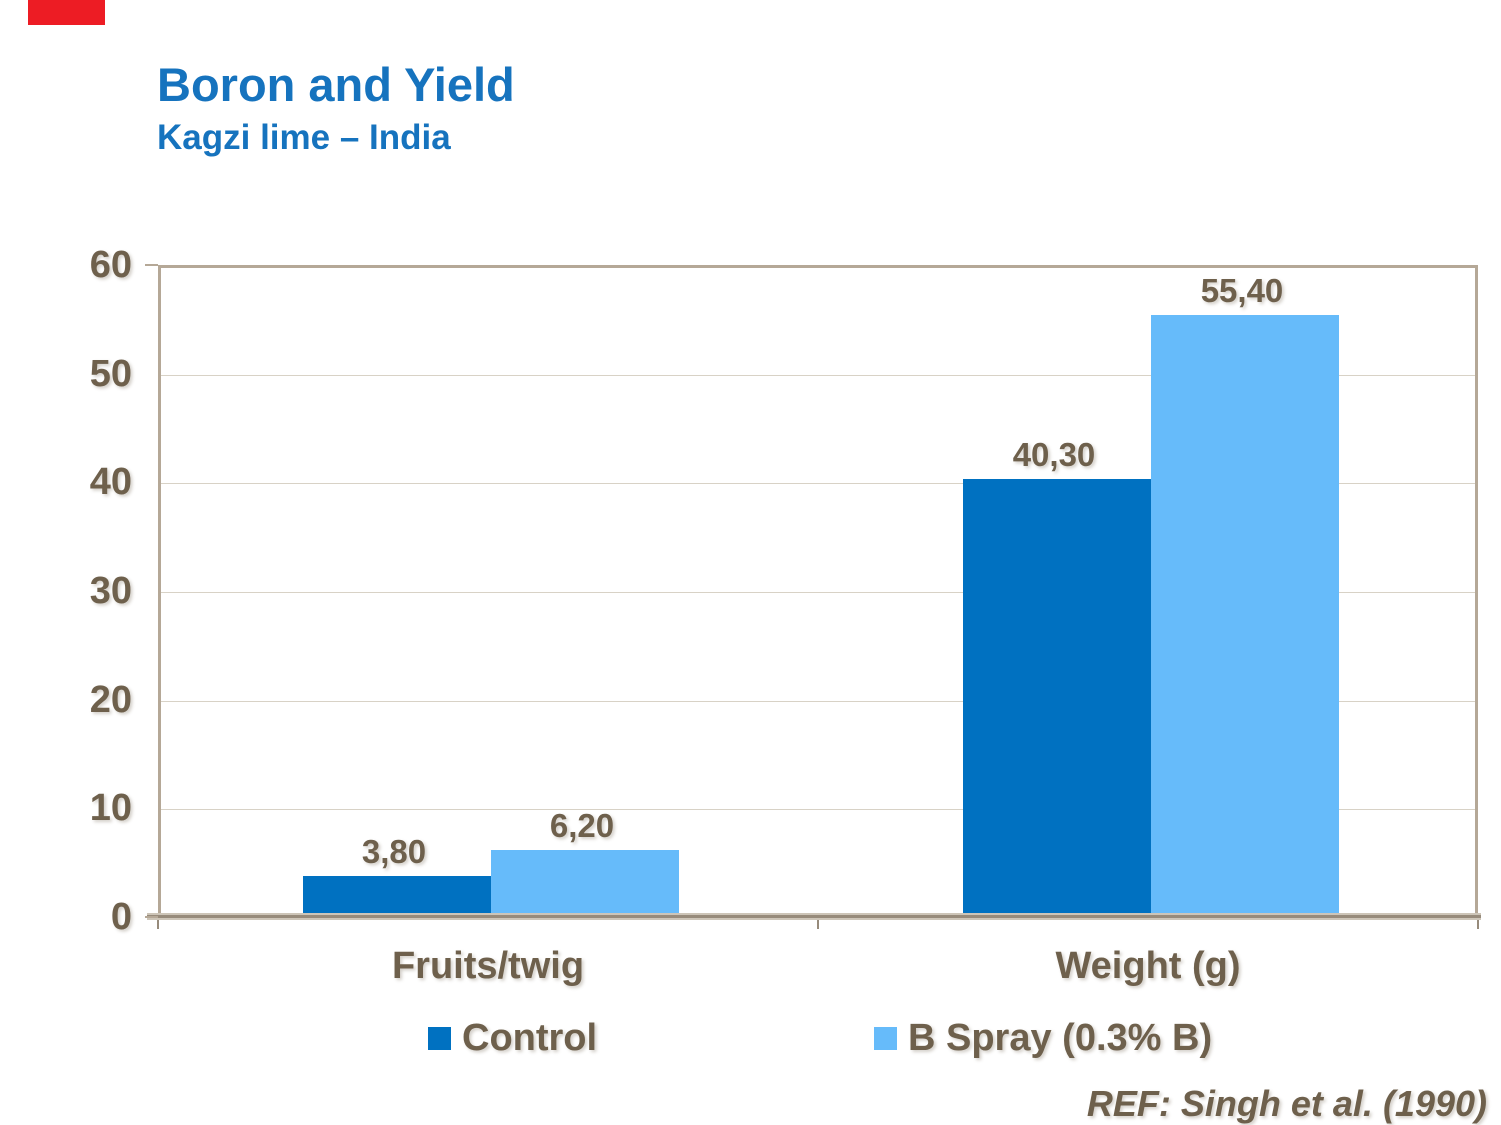 This screenshot has height=1125, width=1501. Describe the element at coordinates (1148, 966) in the screenshot. I see `x-axis-category-label: Weight (g)` at that location.